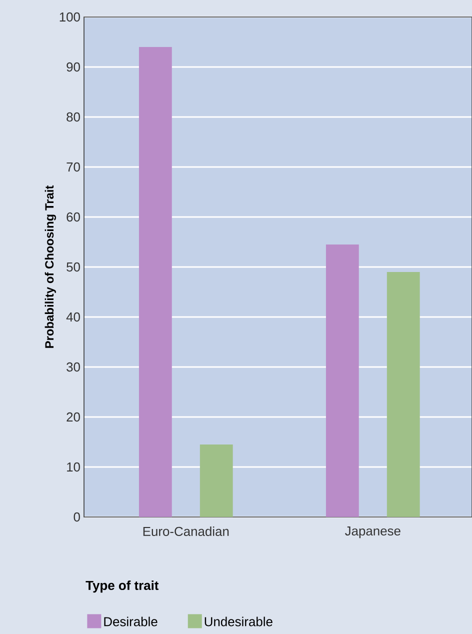 Image resolution: width=472 pixels, height=634 pixels. I want to click on y-tick-label: 90, so click(73, 67).